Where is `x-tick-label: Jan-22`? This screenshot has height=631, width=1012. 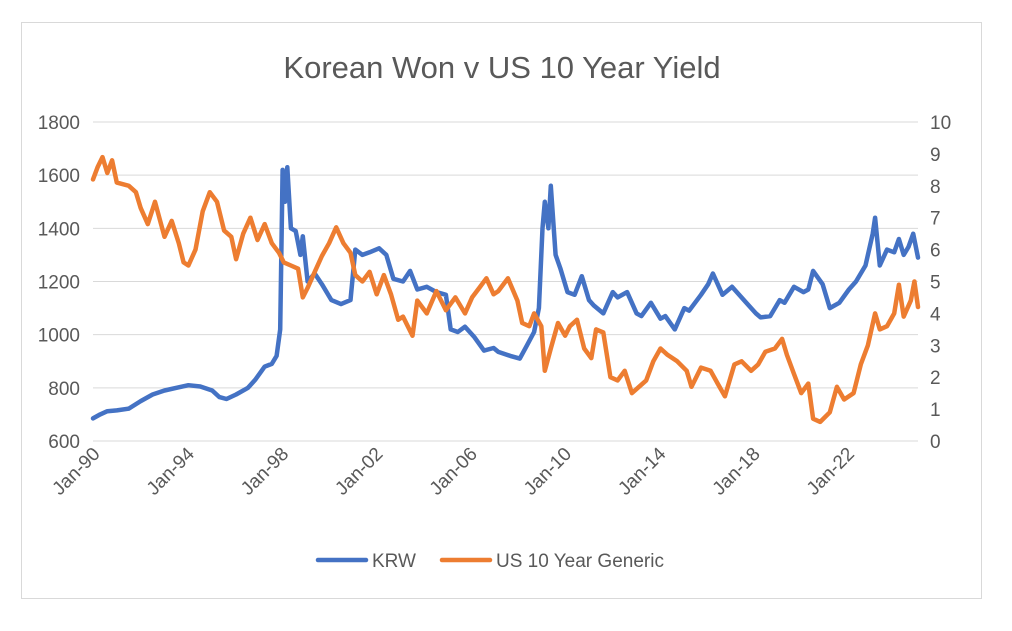 x-tick-label: Jan-22 is located at coordinates (831, 472).